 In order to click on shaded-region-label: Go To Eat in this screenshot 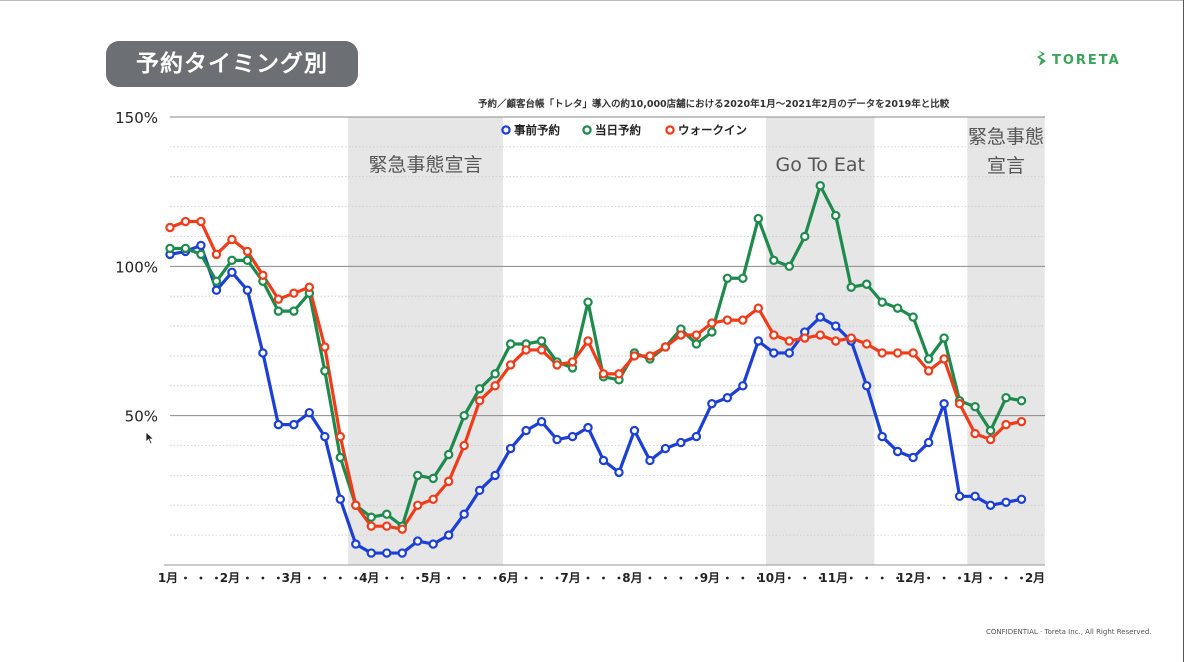, I will do `click(820, 165)`.